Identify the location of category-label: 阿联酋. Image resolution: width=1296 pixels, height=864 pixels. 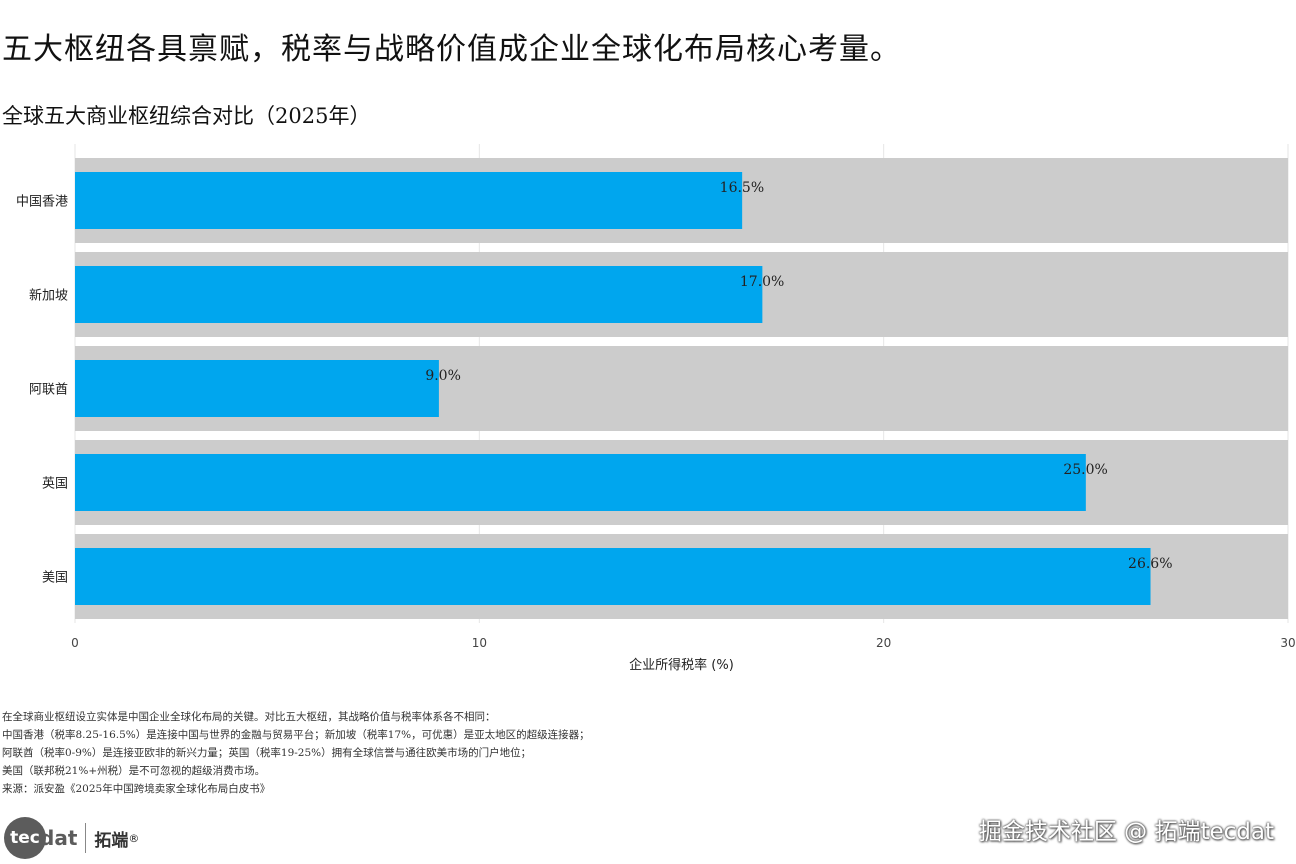
(48, 390).